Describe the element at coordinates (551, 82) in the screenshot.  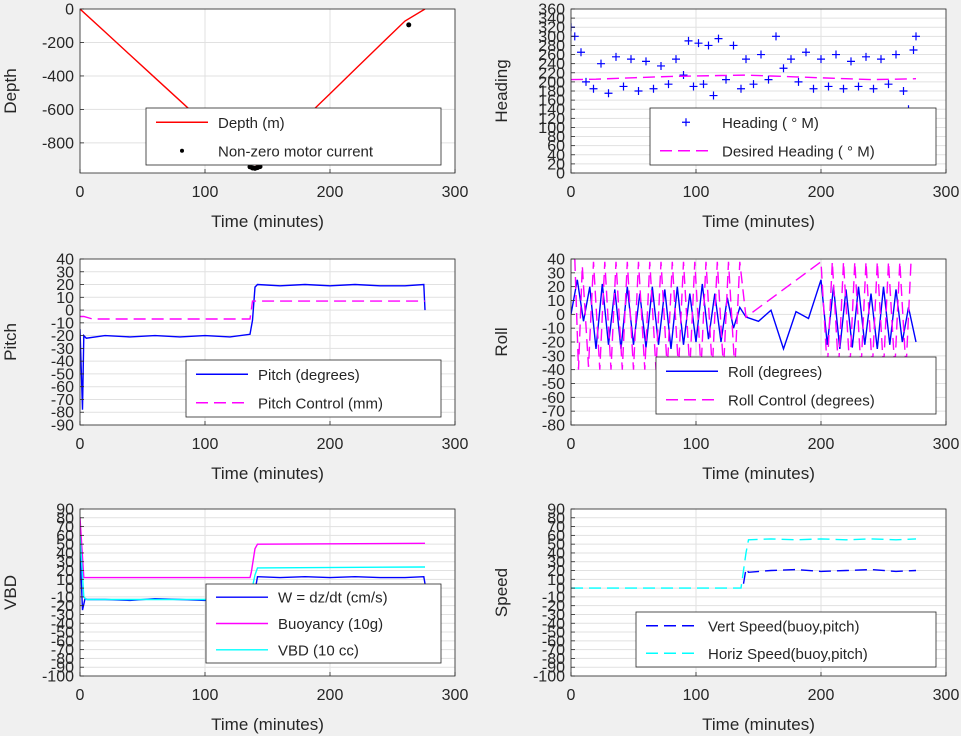
I see `y-tick-label: 200` at that location.